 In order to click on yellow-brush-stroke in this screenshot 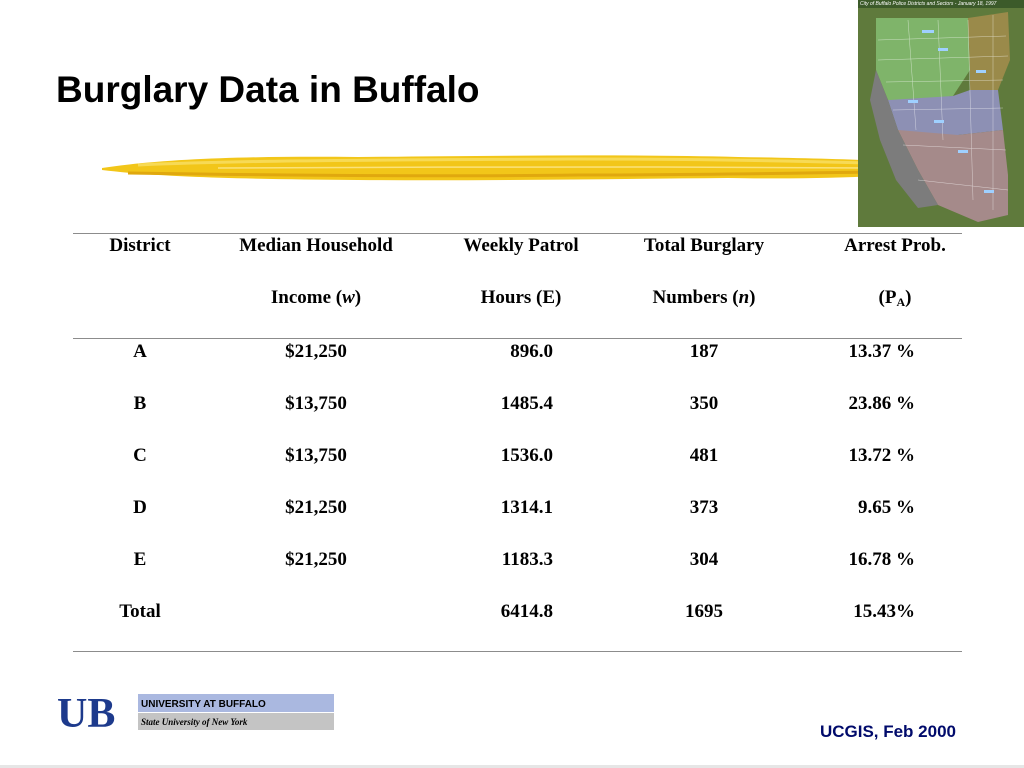, I will do `click(490, 168)`.